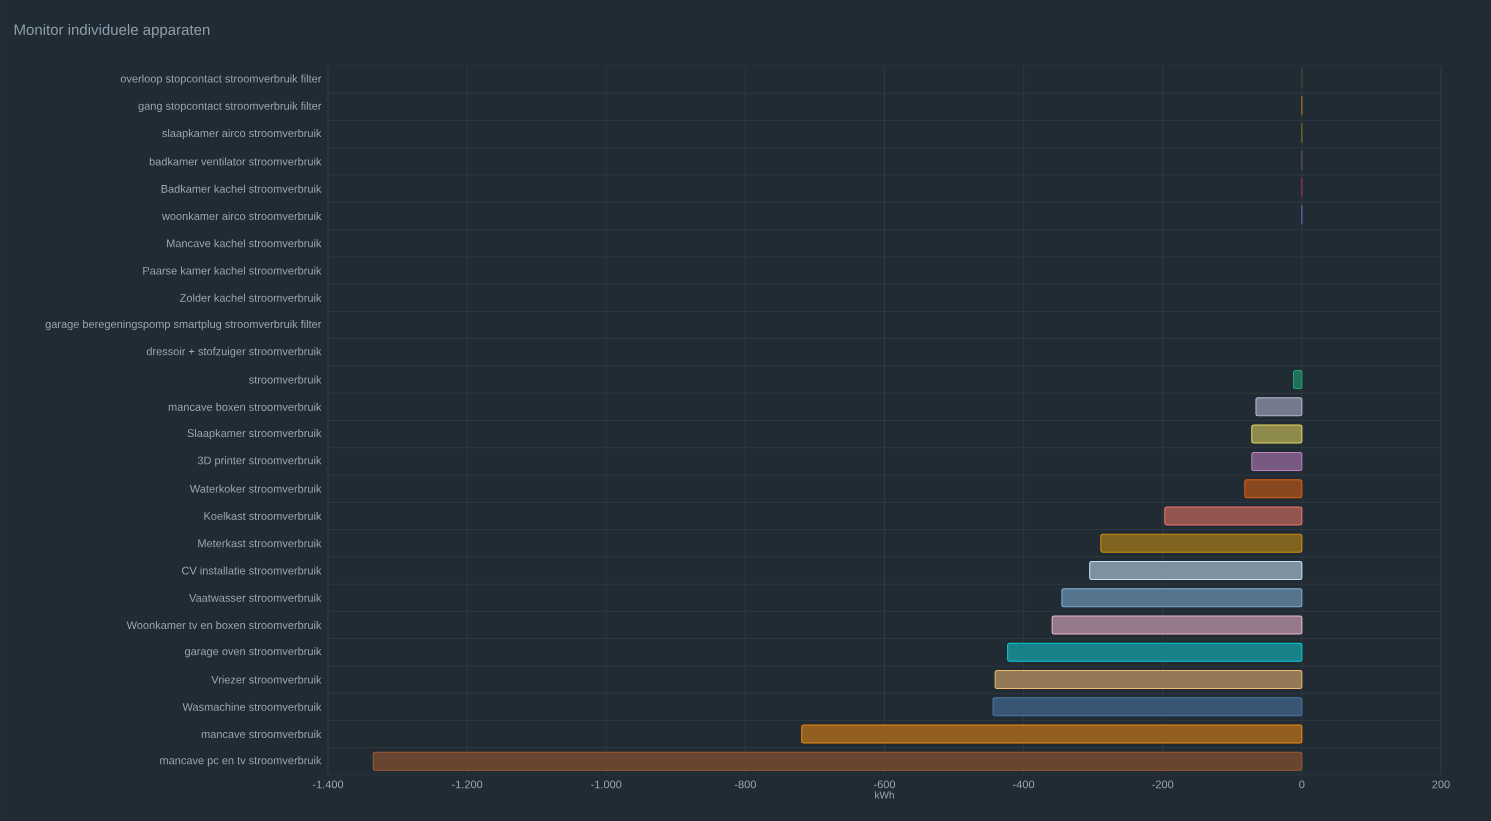  Describe the element at coordinates (232, 270) in the screenshot. I see `y-tick-label: Paarse kamer kachel stroomverbruik` at that location.